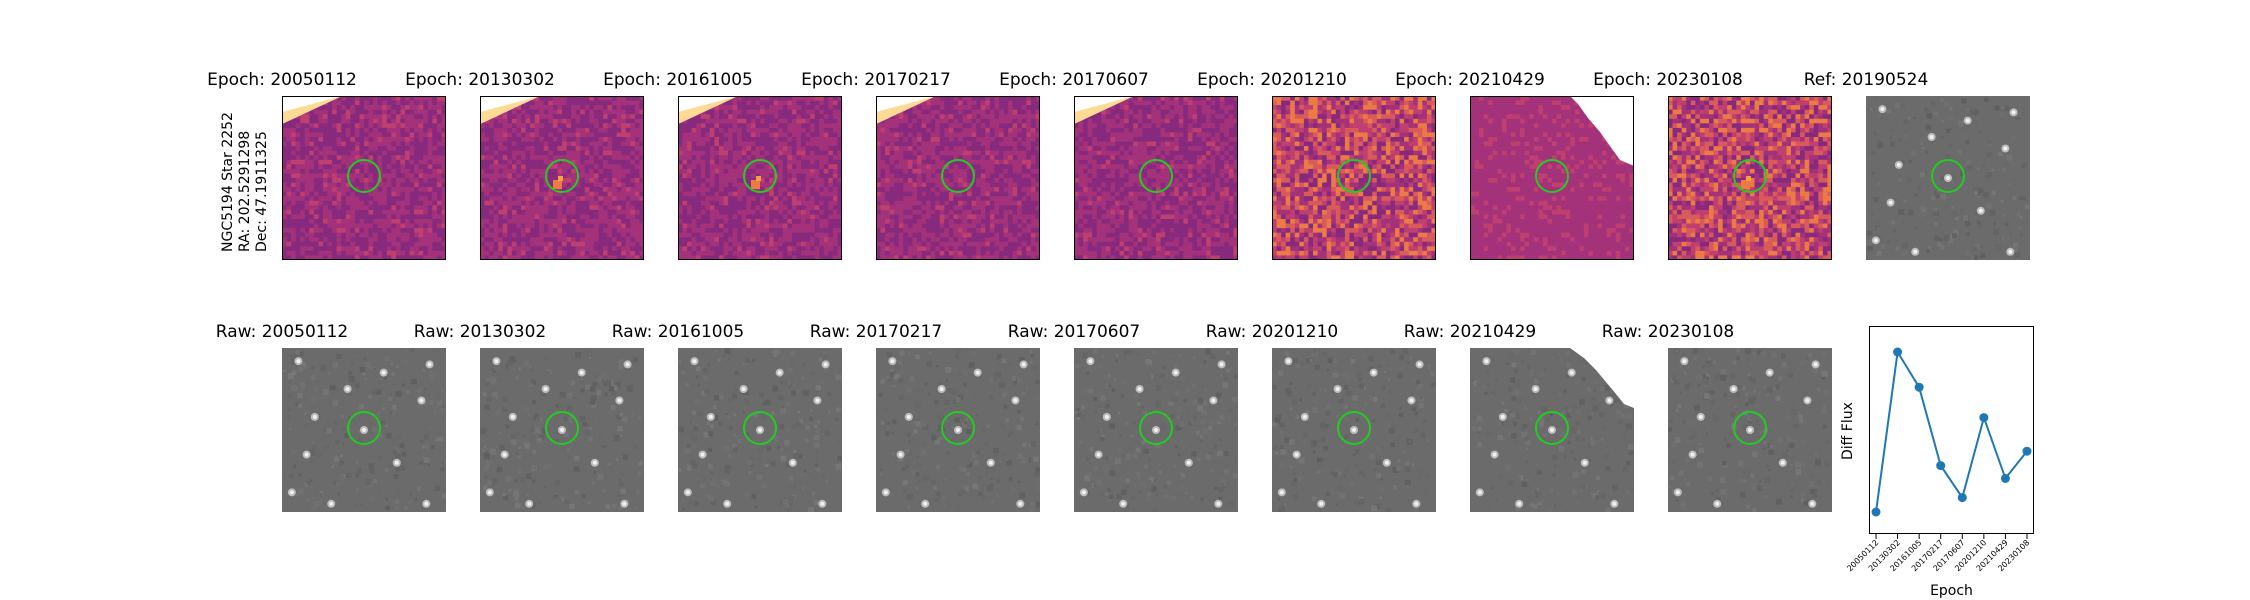 Image resolution: width=2250 pixels, height=600 pixels. I want to click on ref-title: Ref: 20190524, so click(1866, 80).